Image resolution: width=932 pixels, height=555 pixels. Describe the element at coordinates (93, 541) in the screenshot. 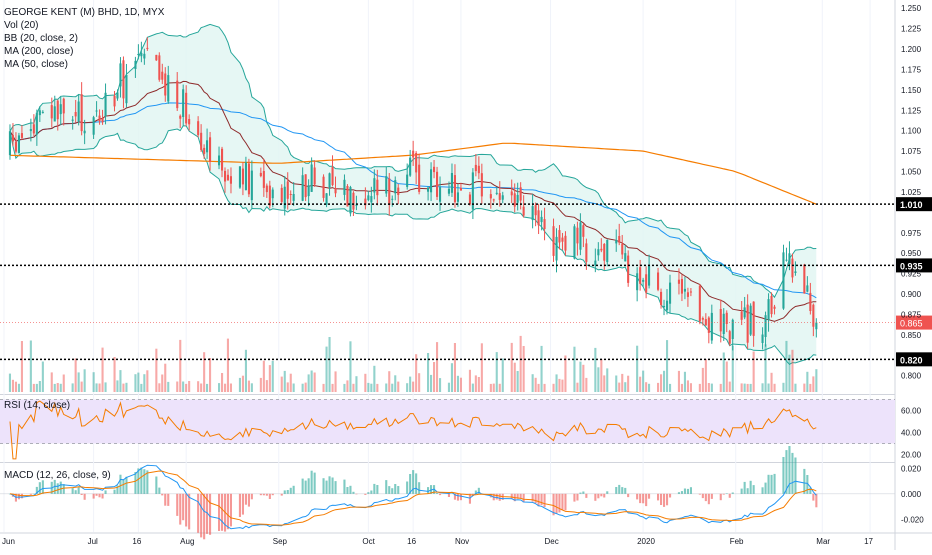

I see `time-tick-label: Jul` at that location.